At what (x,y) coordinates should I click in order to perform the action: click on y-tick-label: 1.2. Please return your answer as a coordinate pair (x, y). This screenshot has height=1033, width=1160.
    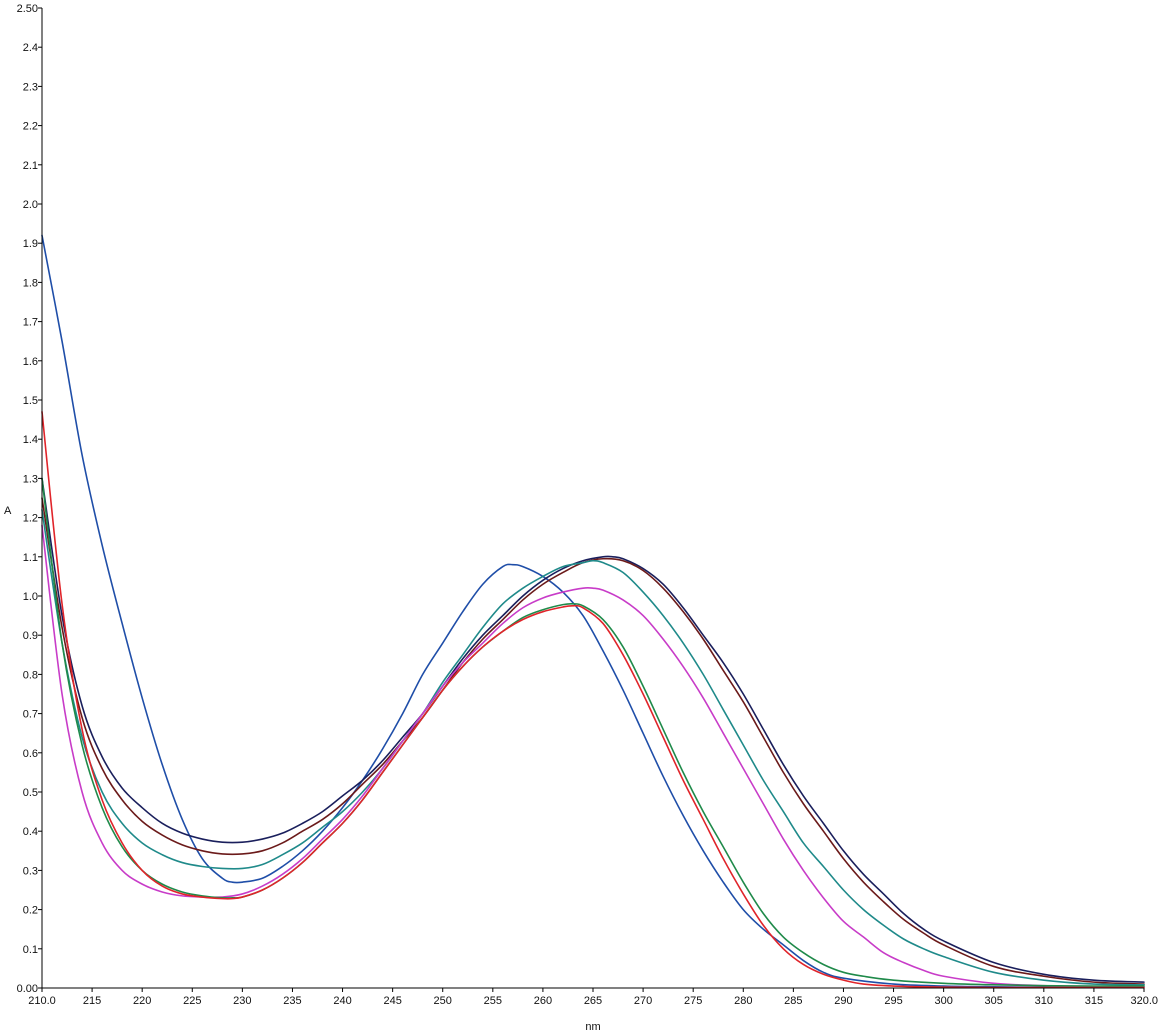
    Looking at the image, I should click on (30, 519).